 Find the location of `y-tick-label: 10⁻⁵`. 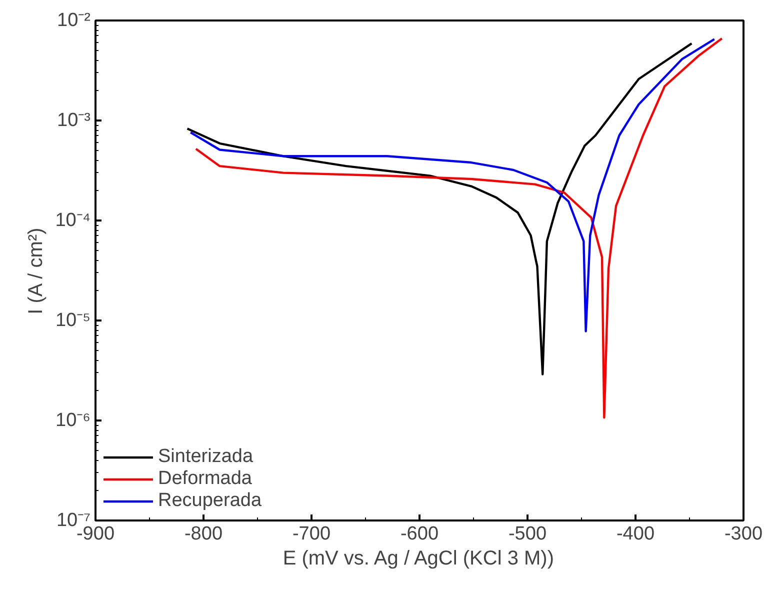

y-tick-label: 10⁻⁵ is located at coordinates (73, 320).